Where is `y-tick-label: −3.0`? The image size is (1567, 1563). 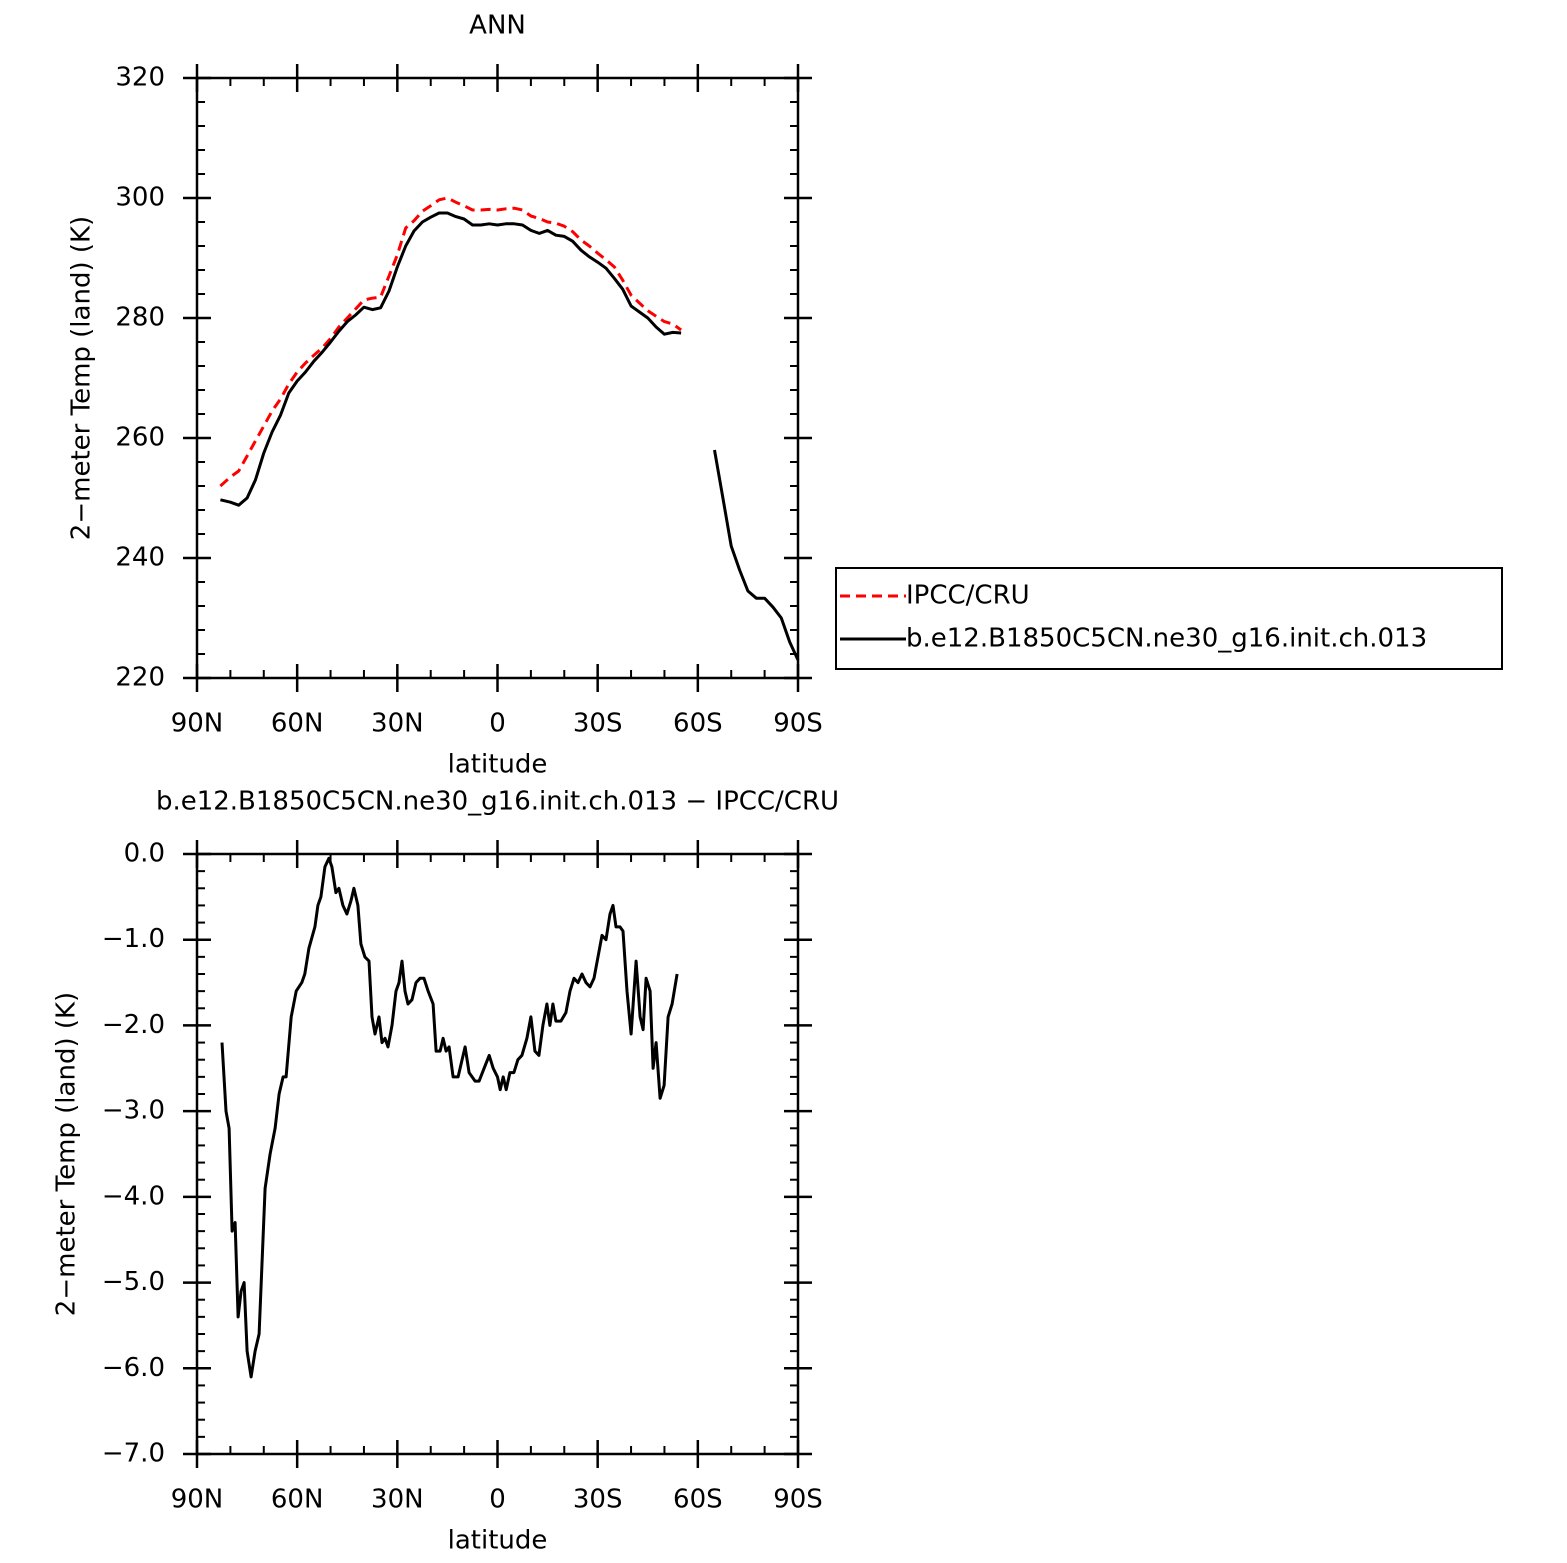
y-tick-label: −3.0 is located at coordinates (133, 1111).